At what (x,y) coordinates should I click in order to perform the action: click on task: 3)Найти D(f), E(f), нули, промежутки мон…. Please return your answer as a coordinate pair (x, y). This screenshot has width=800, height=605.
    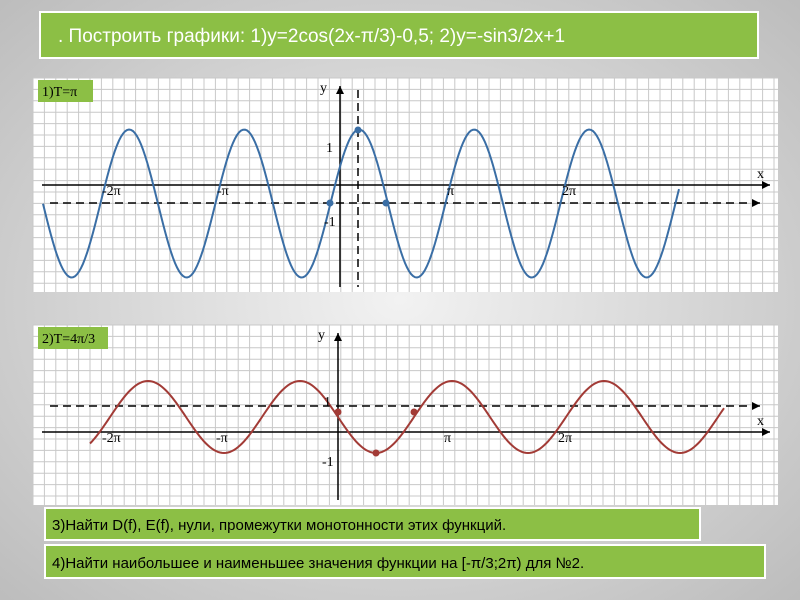
    Looking at the image, I should click on (279, 525).